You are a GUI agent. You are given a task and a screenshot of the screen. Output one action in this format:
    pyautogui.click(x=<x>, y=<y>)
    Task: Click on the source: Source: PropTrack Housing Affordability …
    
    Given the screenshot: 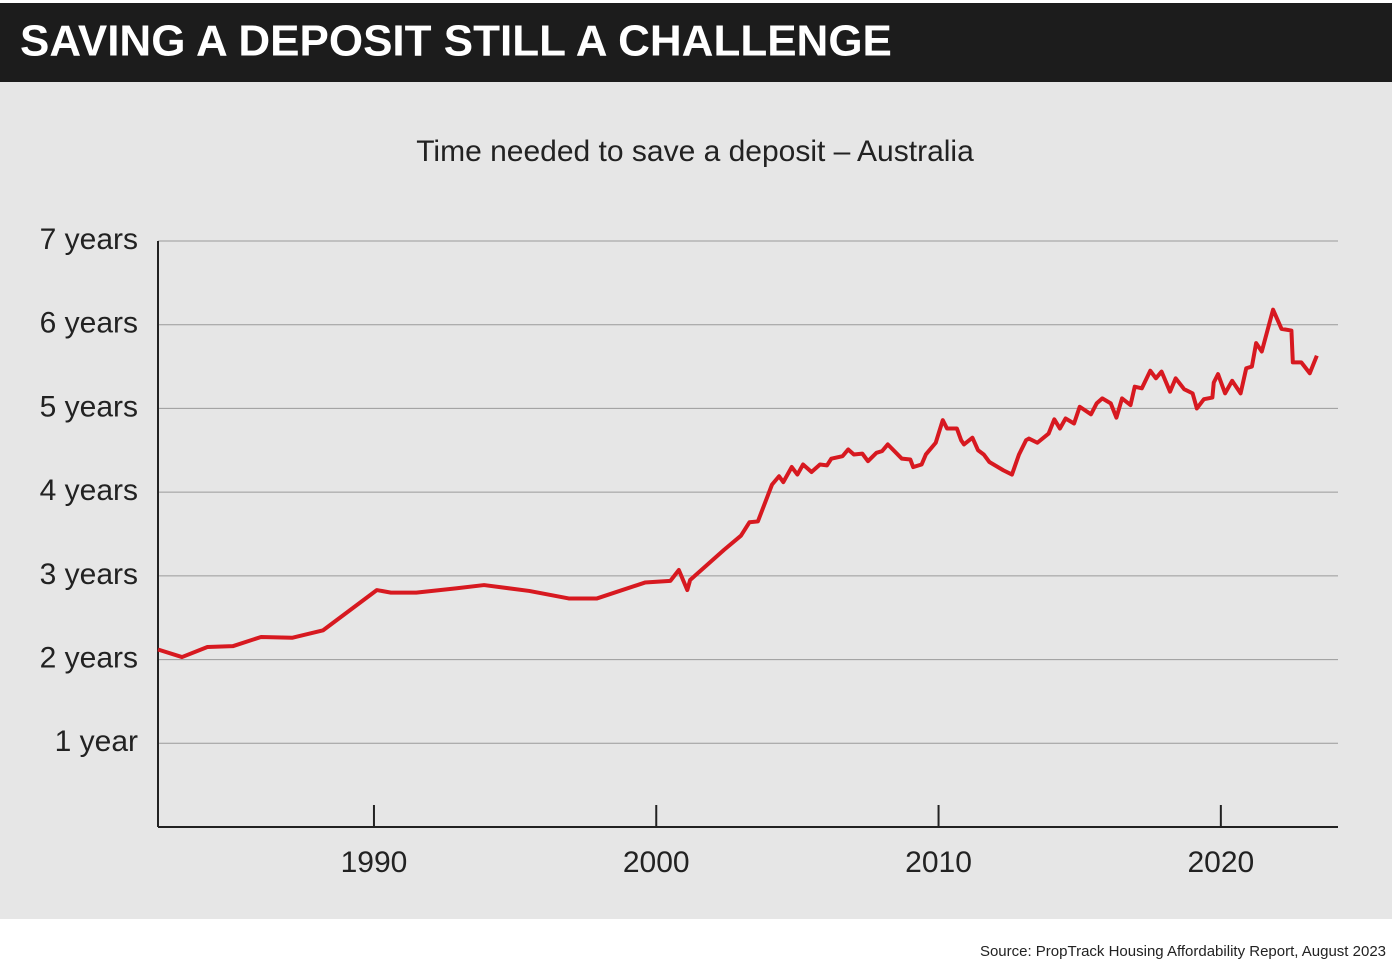 What is the action you would take?
    pyautogui.click(x=1183, y=951)
    